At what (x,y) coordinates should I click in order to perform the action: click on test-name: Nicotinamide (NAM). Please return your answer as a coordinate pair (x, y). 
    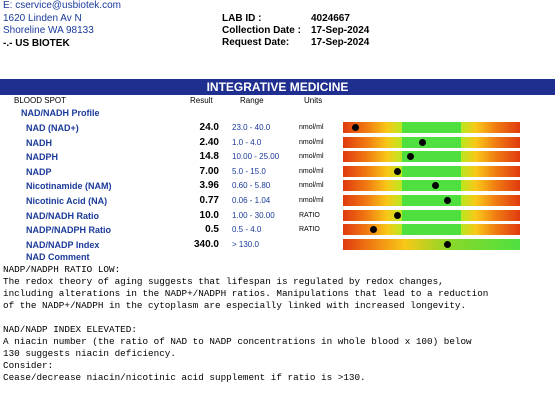
    Looking at the image, I should click on (69, 186).